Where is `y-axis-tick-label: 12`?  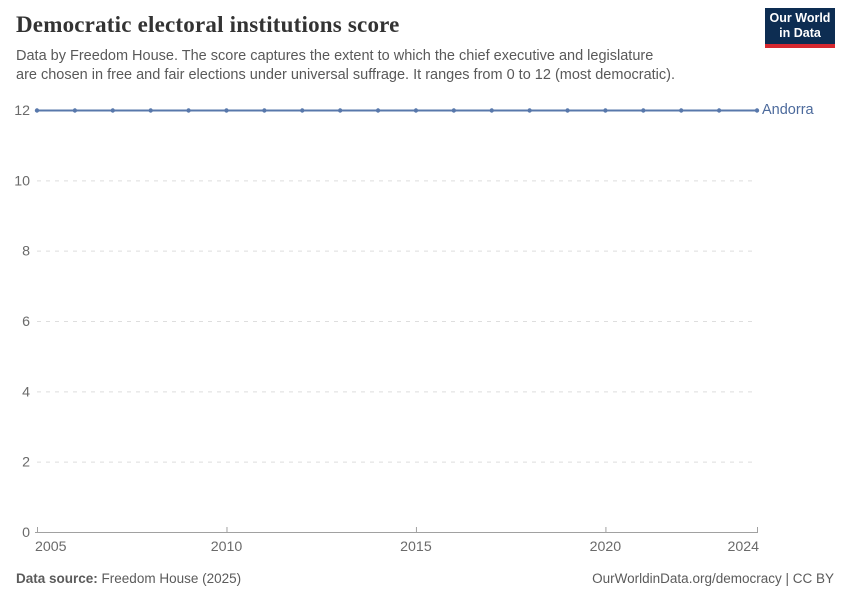 y-axis-tick-label: 12 is located at coordinates (22, 111).